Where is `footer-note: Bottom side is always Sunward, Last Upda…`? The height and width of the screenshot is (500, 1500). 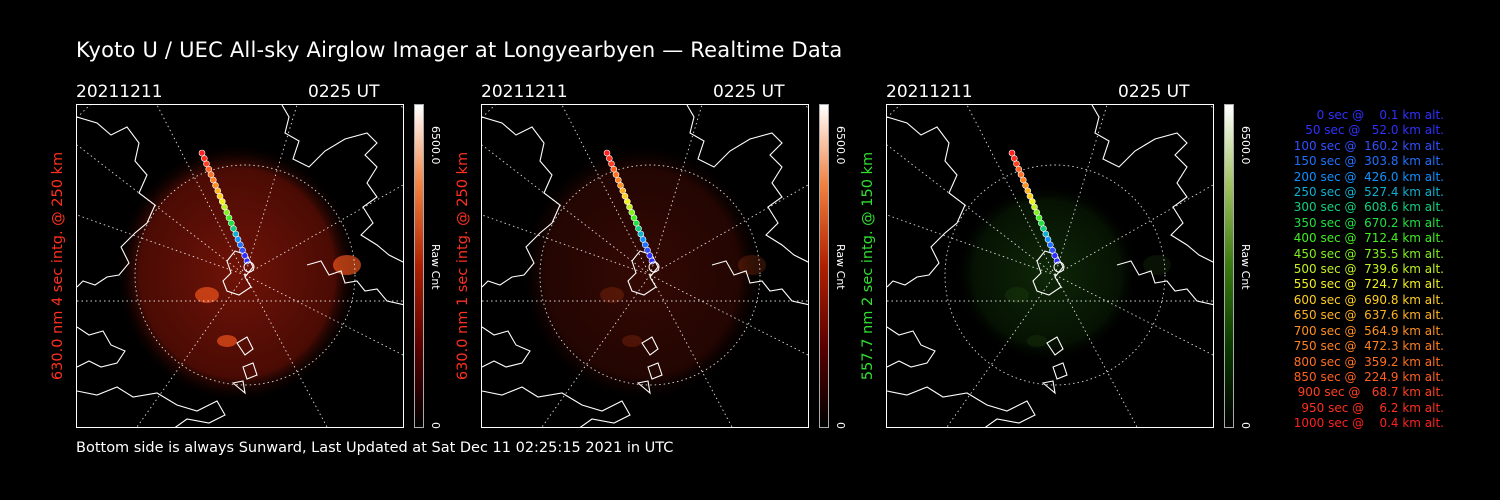
footer-note: Bottom side is always Sunward, Last Upda… is located at coordinates (375, 448).